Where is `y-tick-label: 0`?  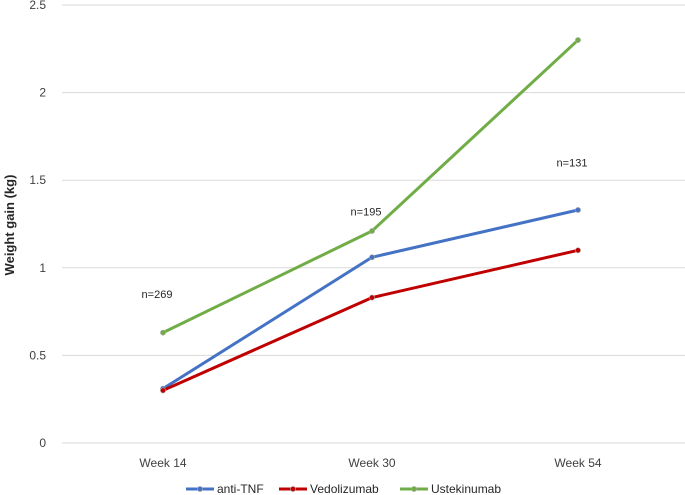
y-tick-label: 0 is located at coordinates (42, 443).